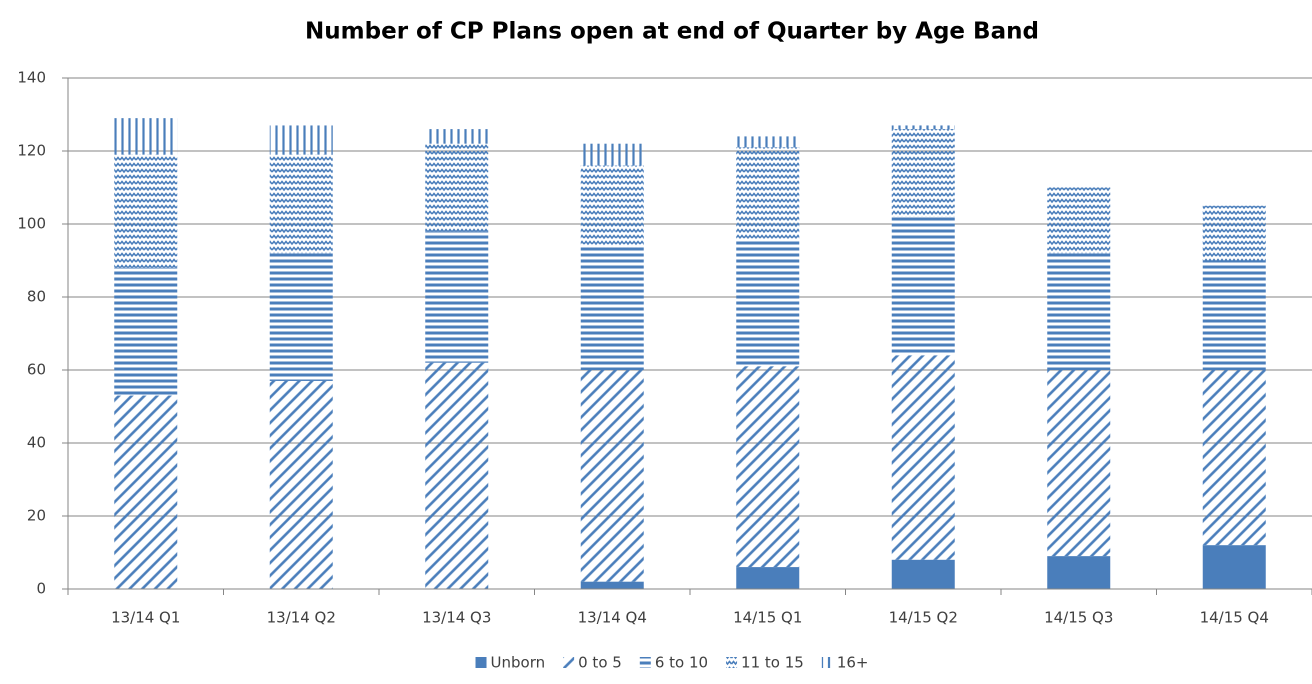  Describe the element at coordinates (612, 618) in the screenshot. I see `x-tick-label: 13/14 Q4` at that location.